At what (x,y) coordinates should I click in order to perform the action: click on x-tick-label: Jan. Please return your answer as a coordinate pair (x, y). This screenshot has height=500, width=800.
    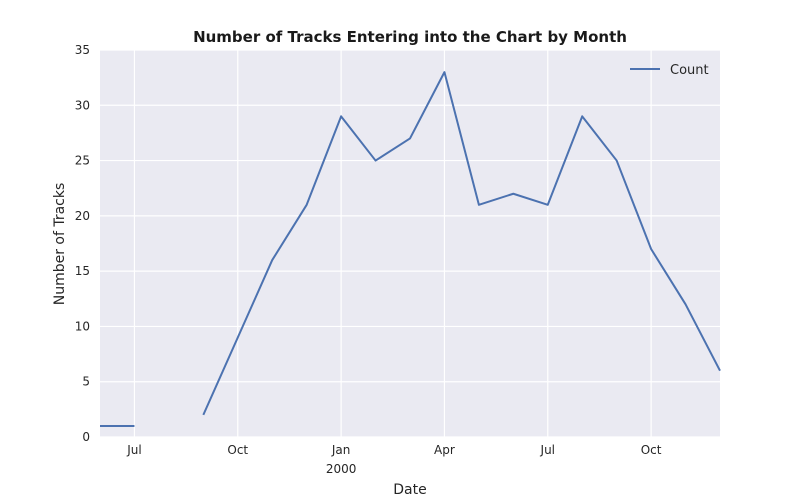
    Looking at the image, I should click on (341, 450).